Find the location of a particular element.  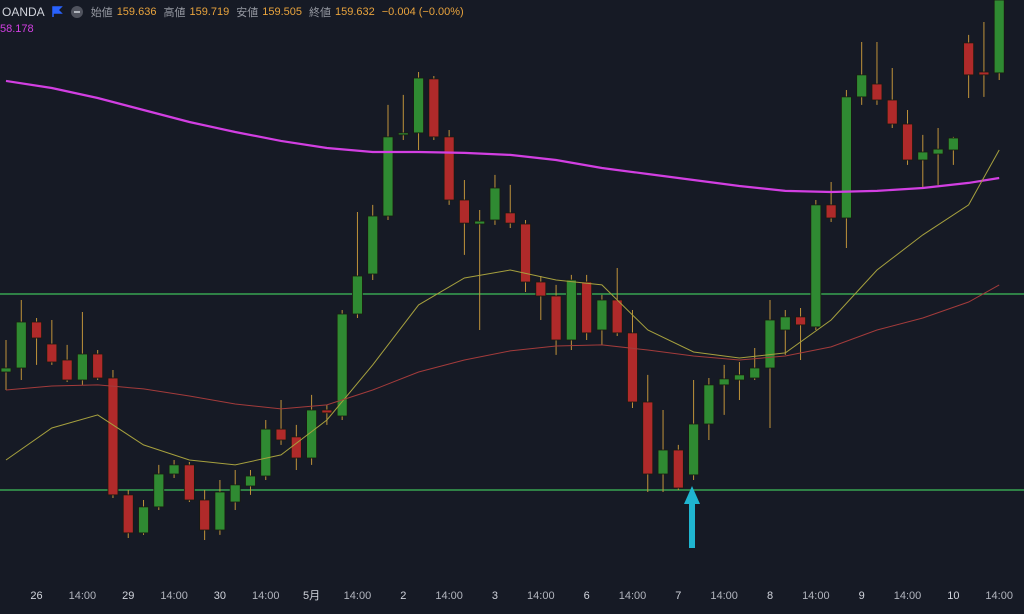

high-label: 高値 is located at coordinates (174, 13).